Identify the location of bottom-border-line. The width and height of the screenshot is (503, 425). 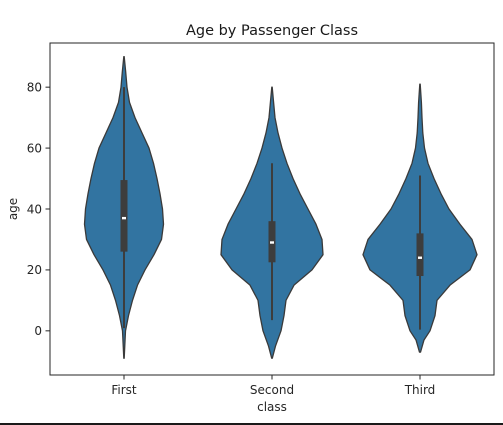
(251, 424).